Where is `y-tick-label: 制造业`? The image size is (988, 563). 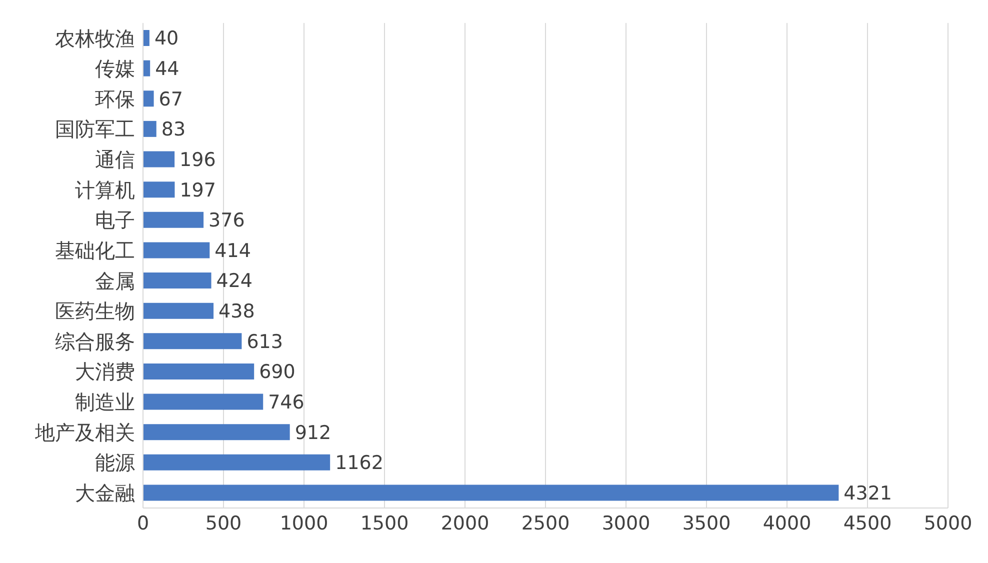
y-tick-label: 制造业 is located at coordinates (105, 402).